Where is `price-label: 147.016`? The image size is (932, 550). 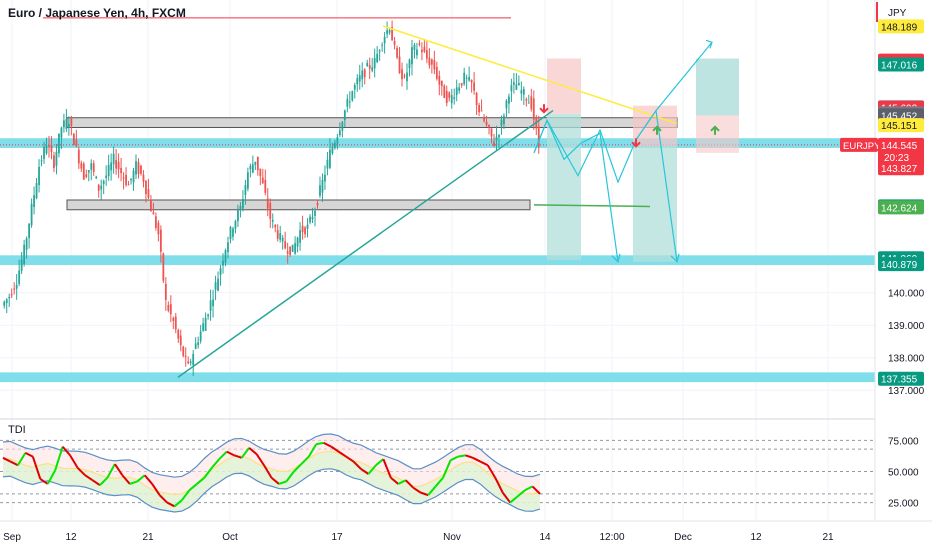 price-label: 147.016 is located at coordinates (899, 66).